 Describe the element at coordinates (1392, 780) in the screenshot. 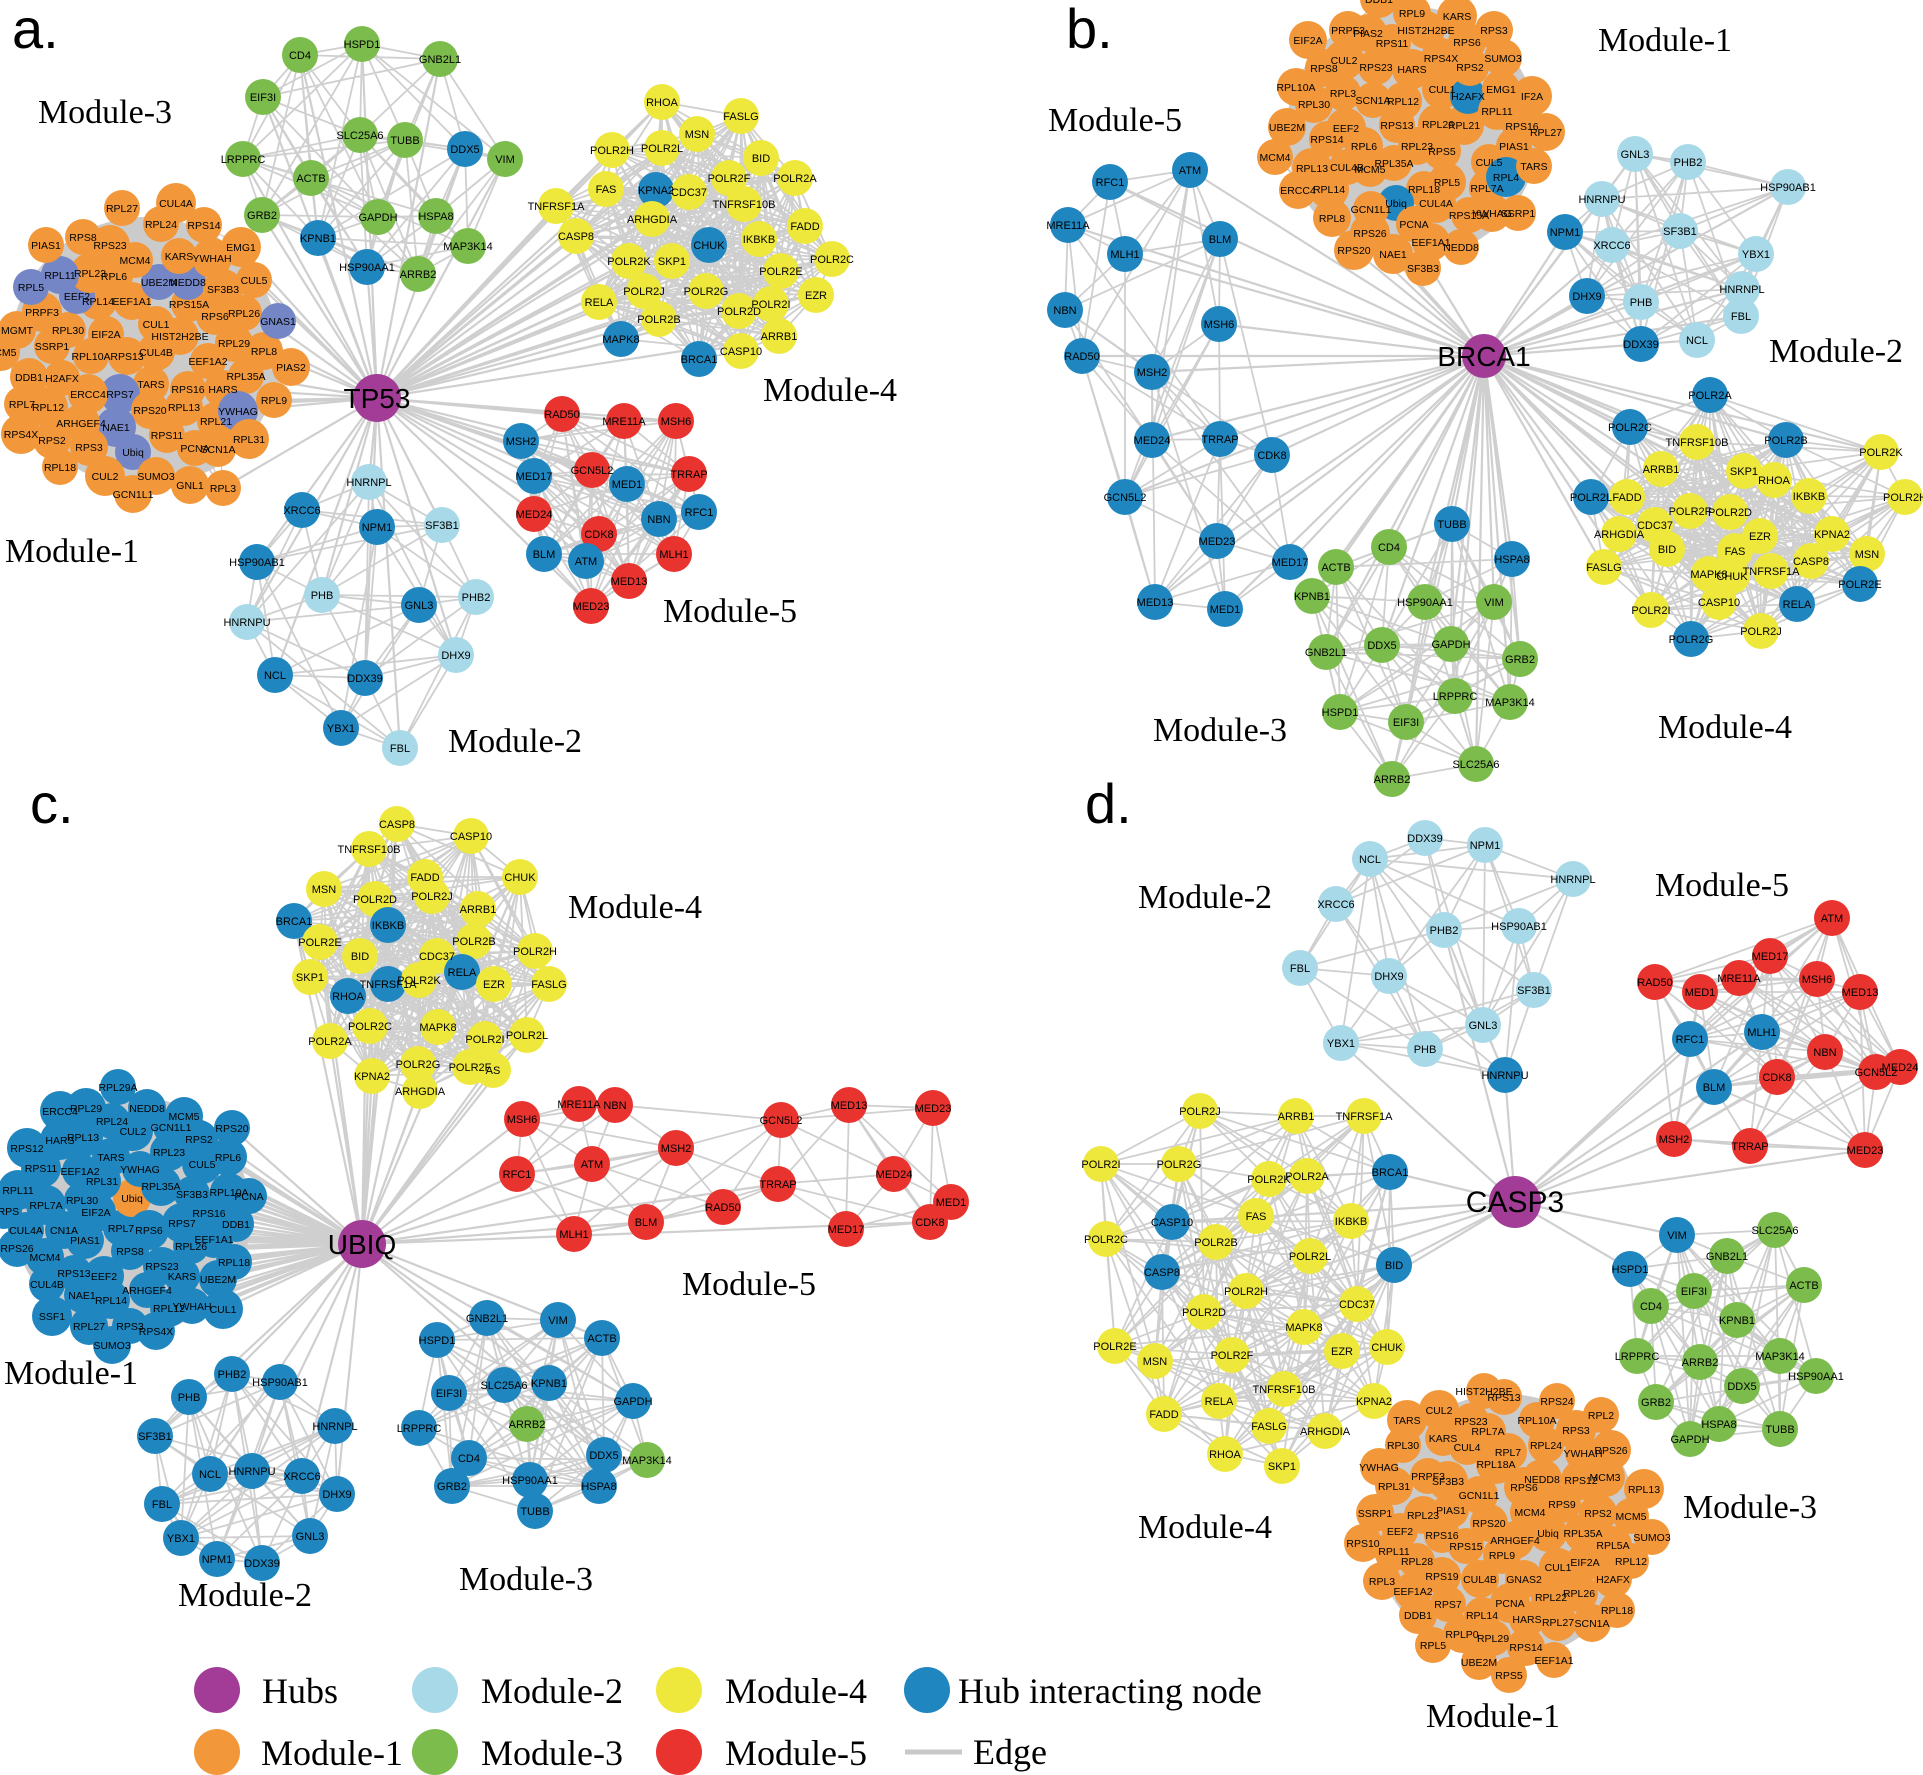

I see `svg-text: ARRB2` at that location.